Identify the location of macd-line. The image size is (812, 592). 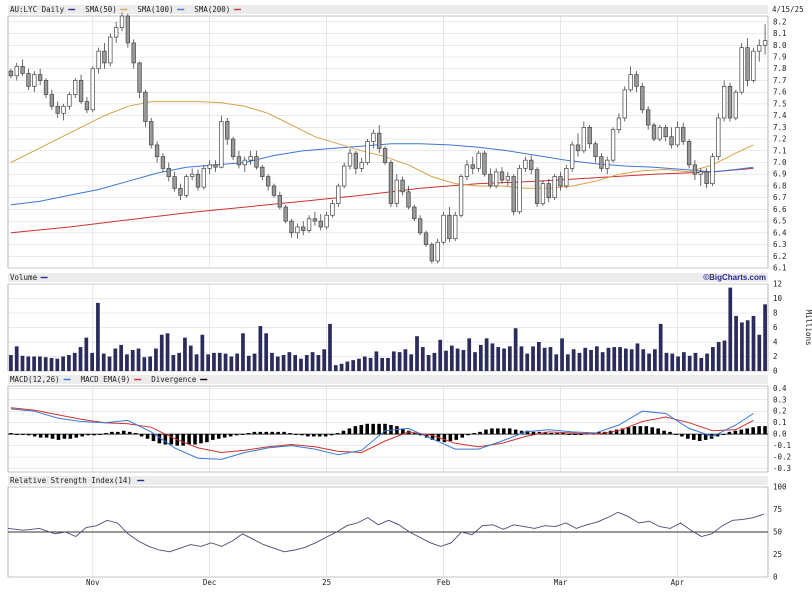
(382, 434).